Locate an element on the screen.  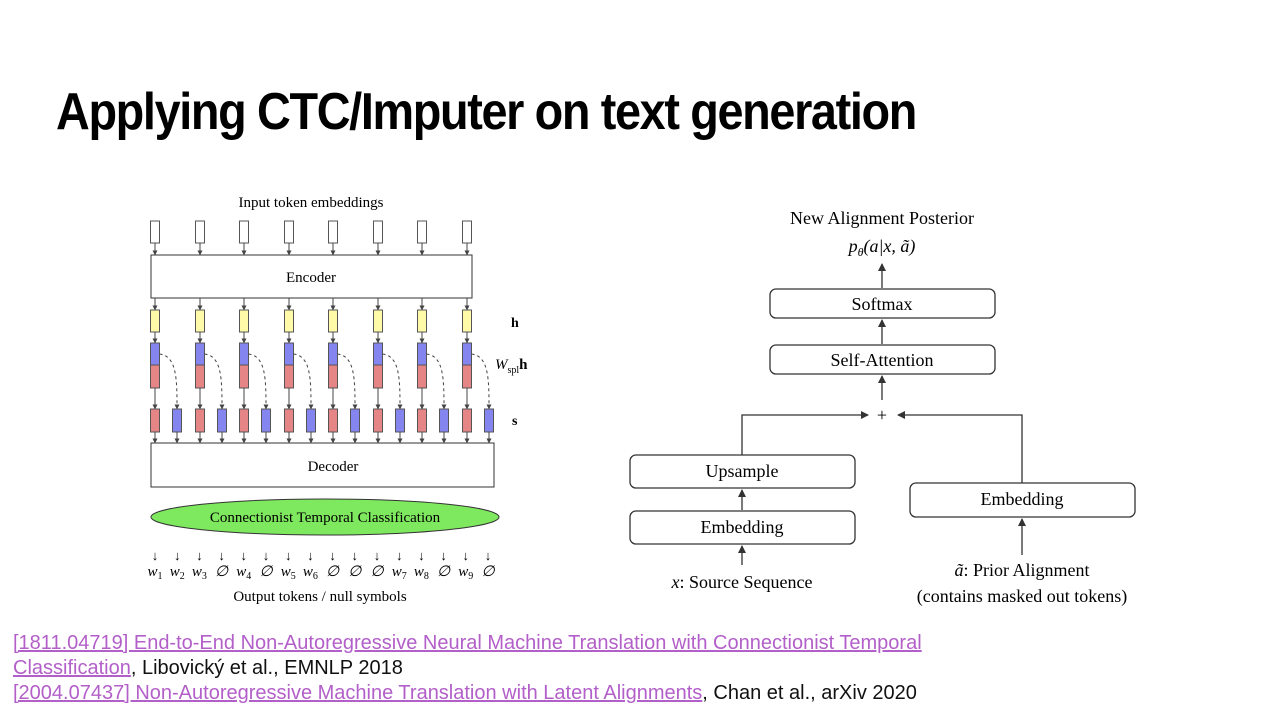
token-sub: 9 is located at coordinates (470, 576).